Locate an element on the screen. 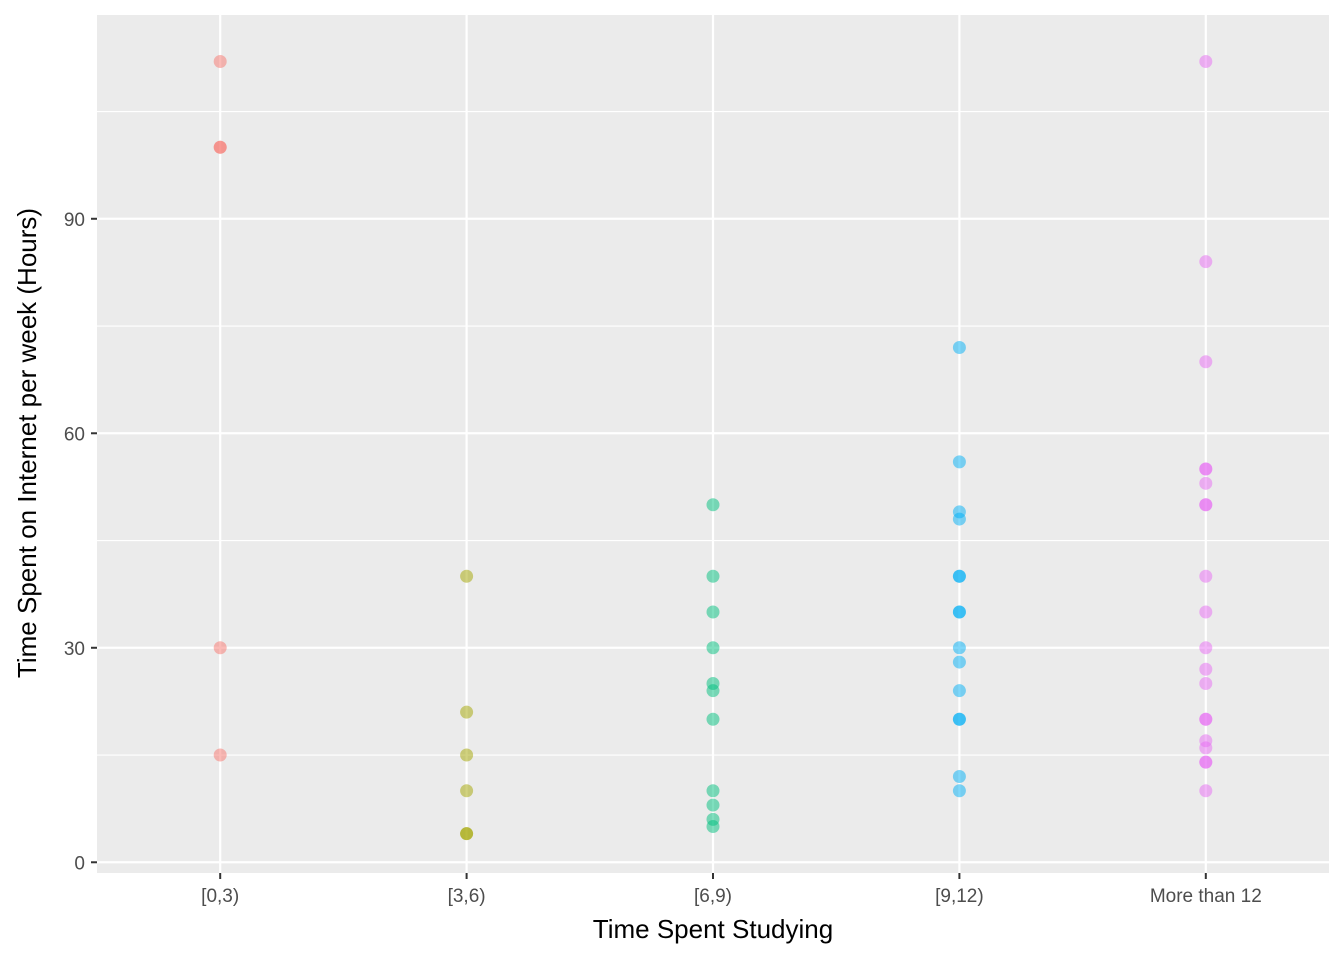  y-tick-label: 90 is located at coordinates (74, 220).